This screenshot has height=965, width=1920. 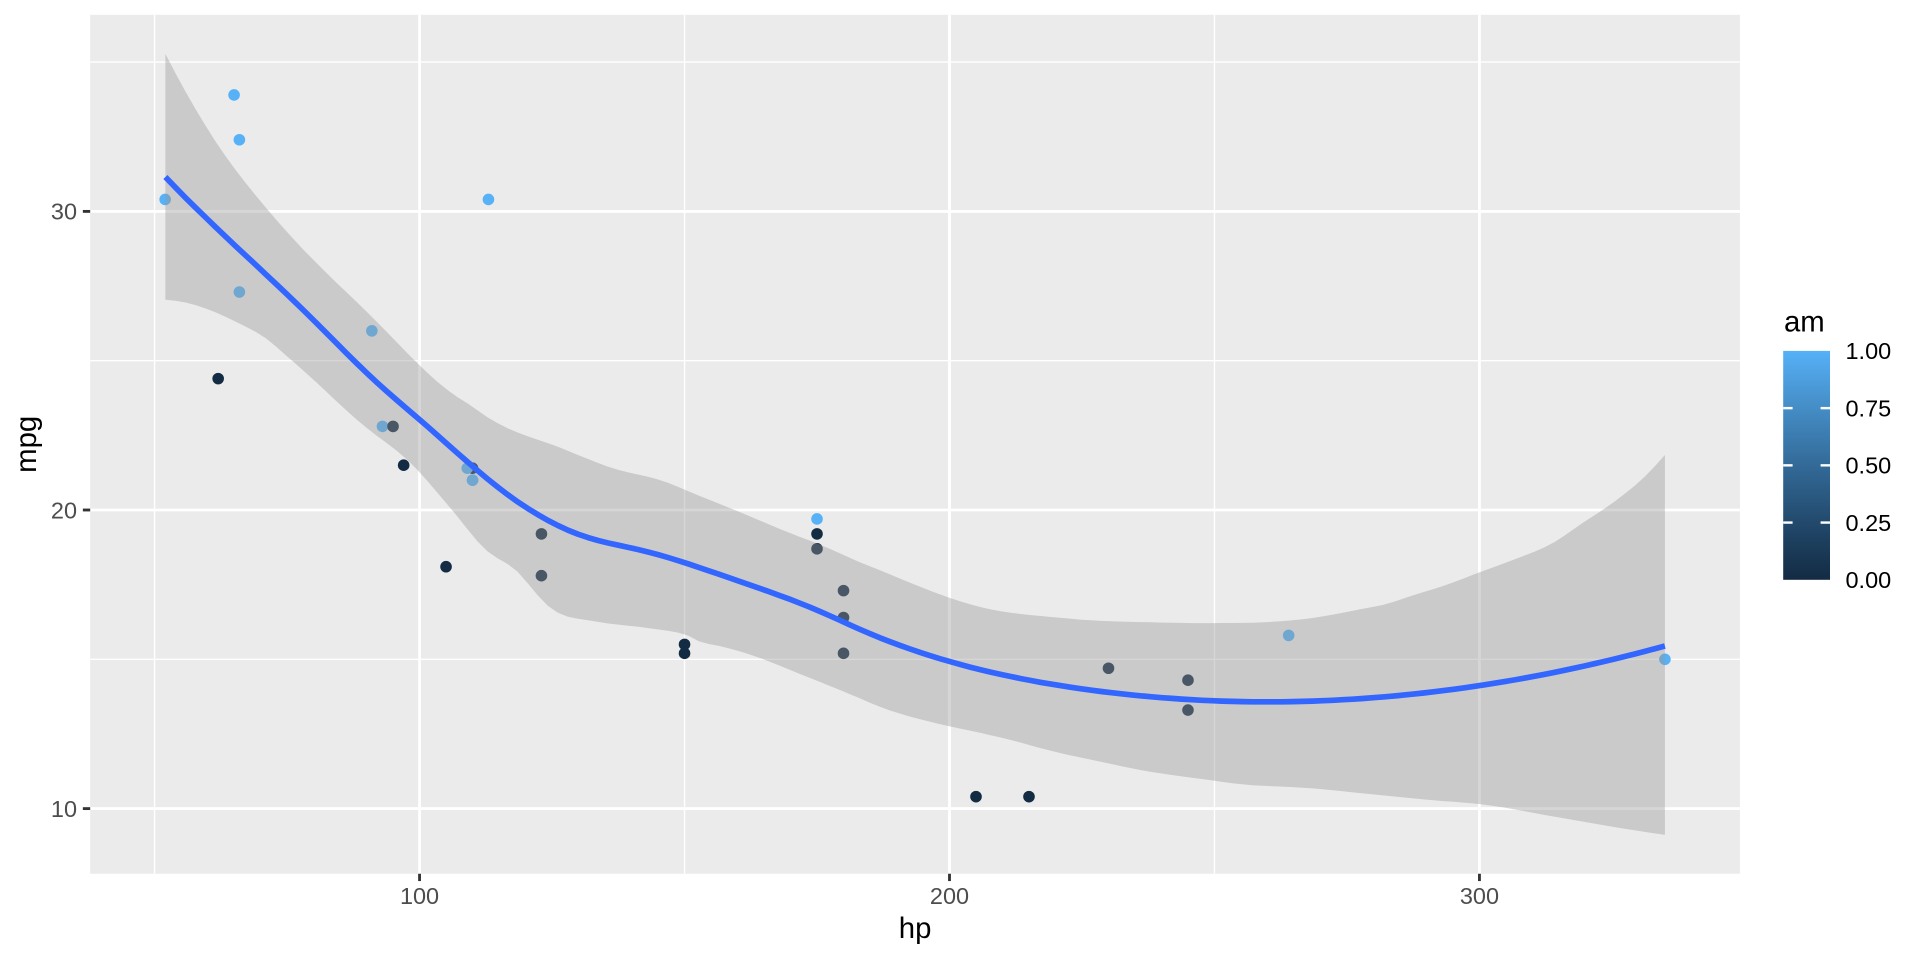 I want to click on svg-text: 0.25, so click(x=1869, y=523).